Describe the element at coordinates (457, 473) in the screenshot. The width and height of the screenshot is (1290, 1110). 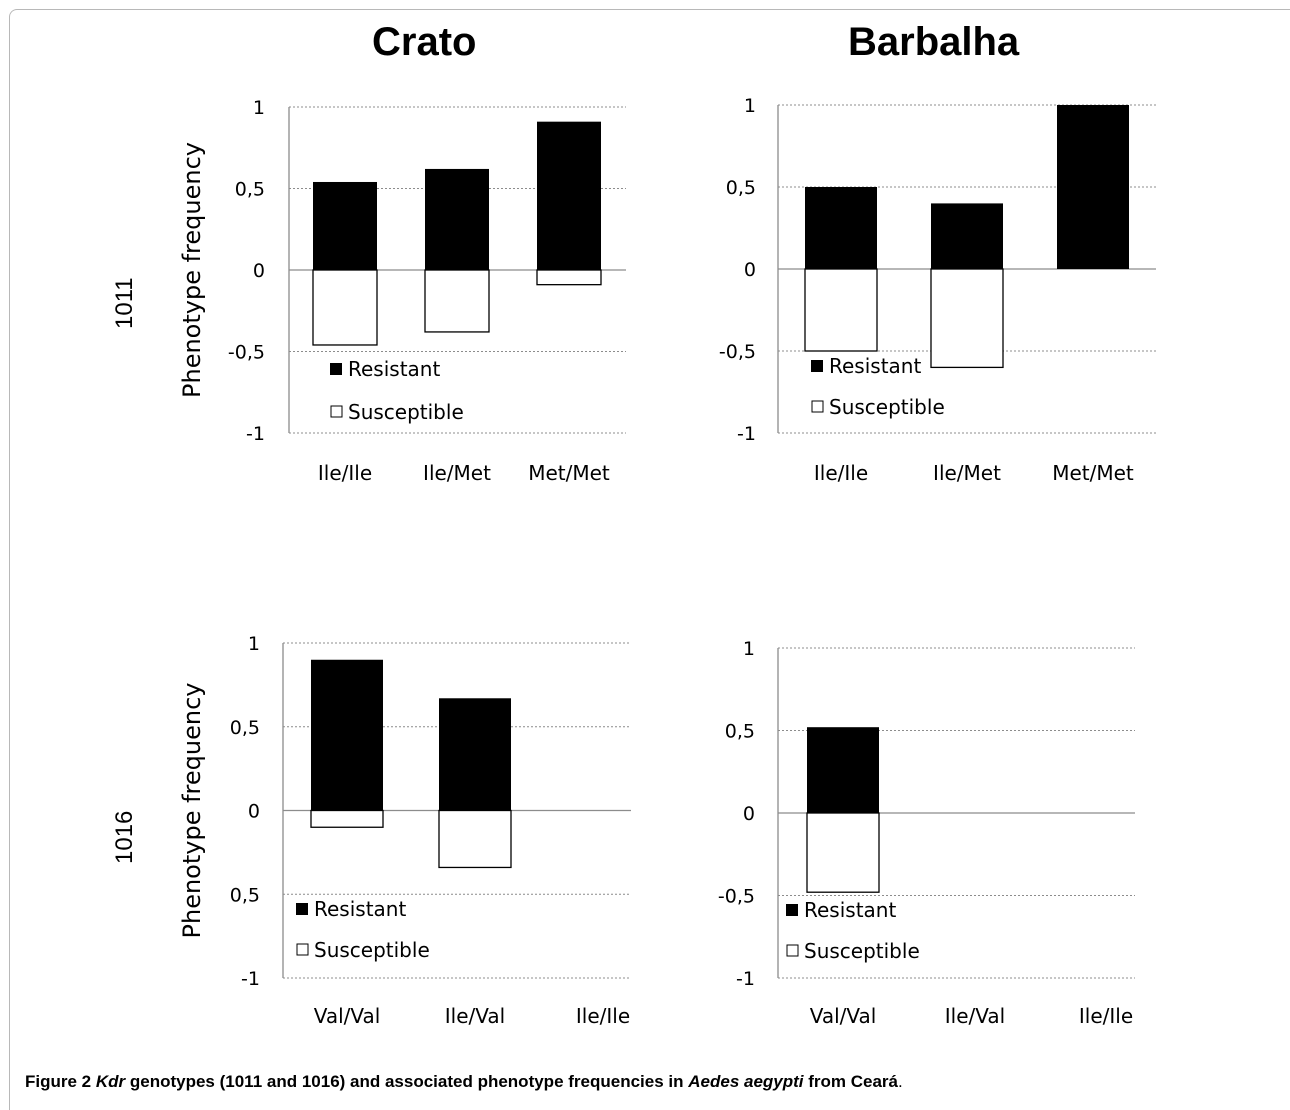
I see `x-category-label-crato-1011: Ile/Met` at that location.